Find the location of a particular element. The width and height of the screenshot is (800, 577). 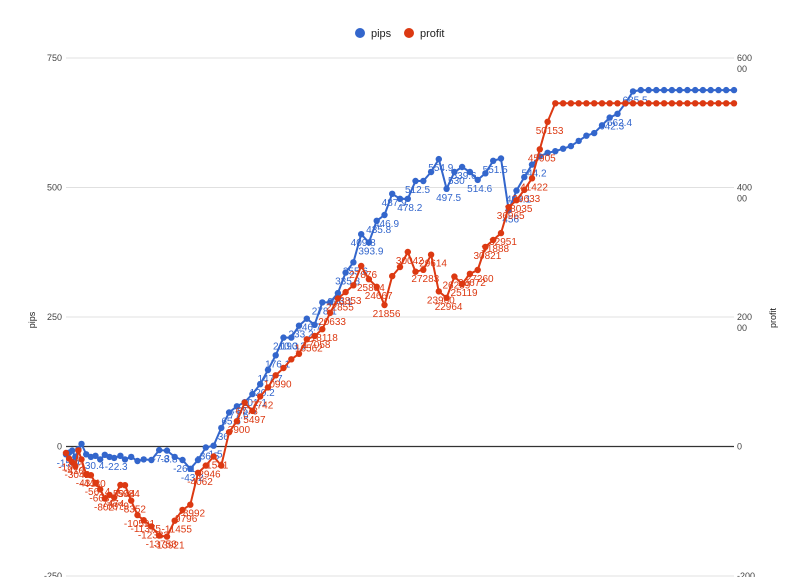

data-label-profit: -4062 is located at coordinates (200, 482).